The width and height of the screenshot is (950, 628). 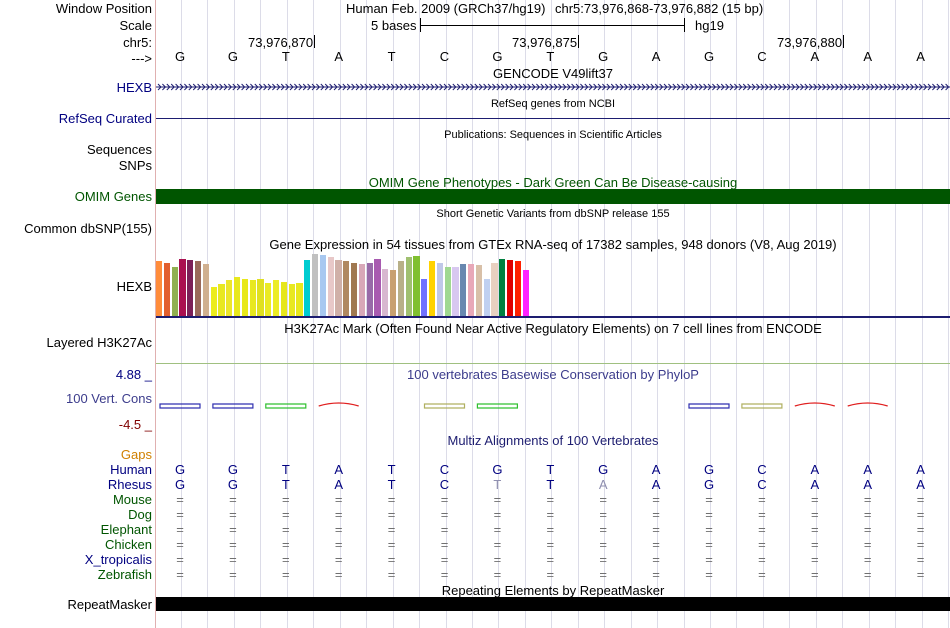 I want to click on multiz-human-base: C, so click(x=762, y=469).